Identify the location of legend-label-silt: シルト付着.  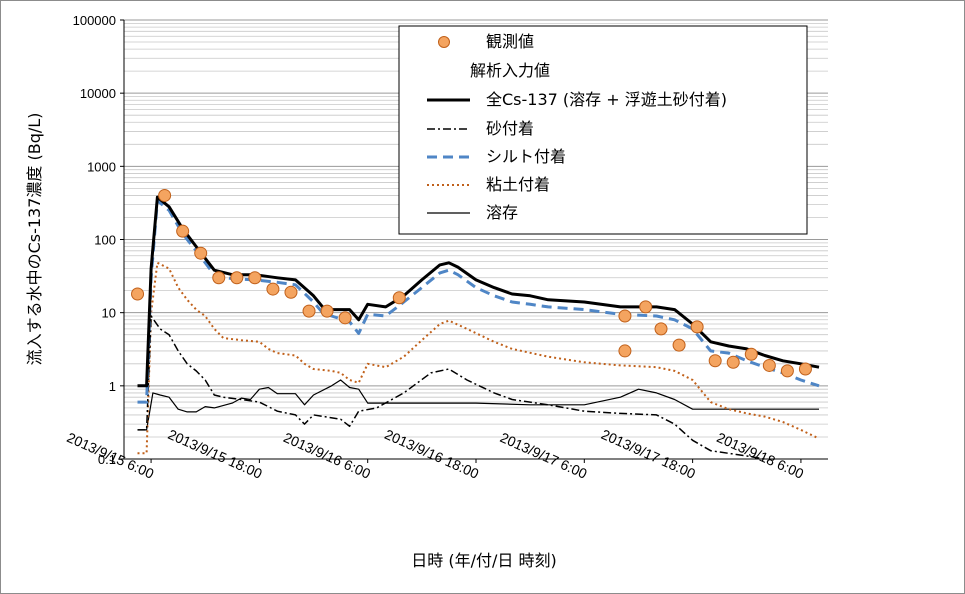
(526, 156).